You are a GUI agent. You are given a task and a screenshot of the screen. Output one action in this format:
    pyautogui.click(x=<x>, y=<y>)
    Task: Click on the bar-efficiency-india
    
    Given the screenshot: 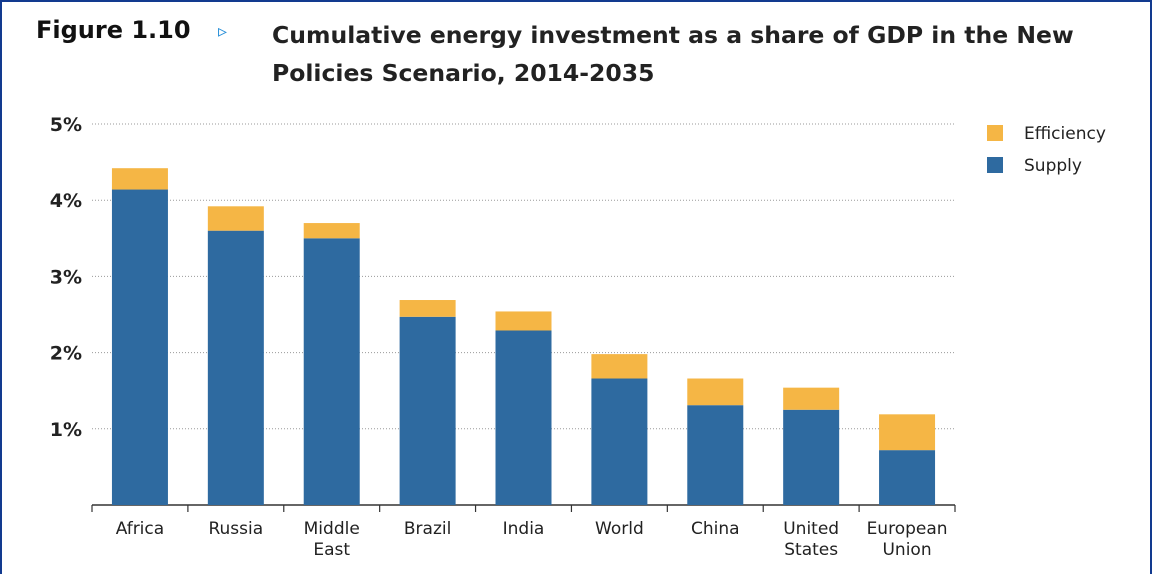 What is the action you would take?
    pyautogui.click(x=523, y=321)
    